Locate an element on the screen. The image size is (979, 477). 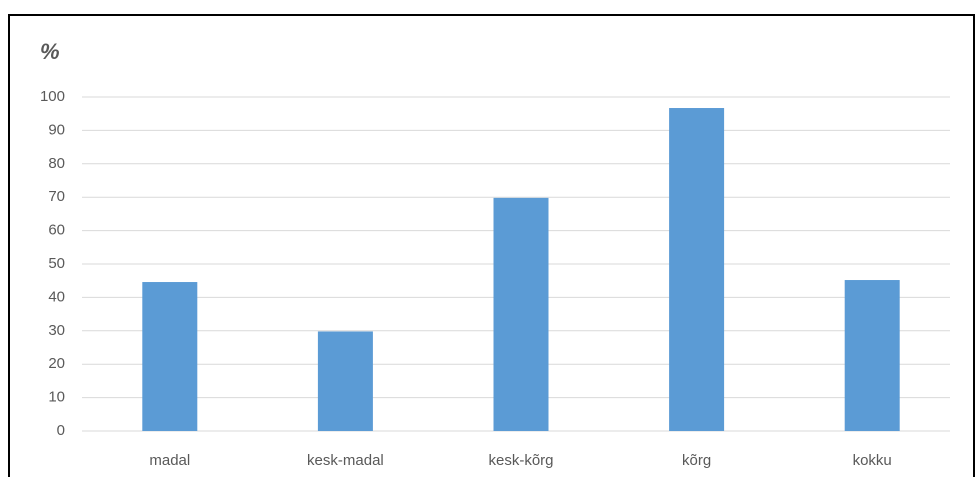
y-tick-label: 90 is located at coordinates (56, 129).